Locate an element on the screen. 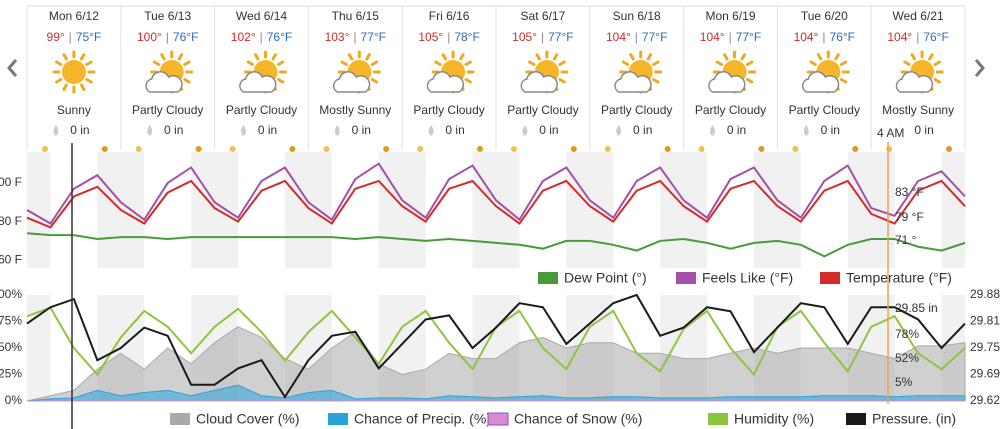  time-marker-bg is located at coordinates (890, 134).